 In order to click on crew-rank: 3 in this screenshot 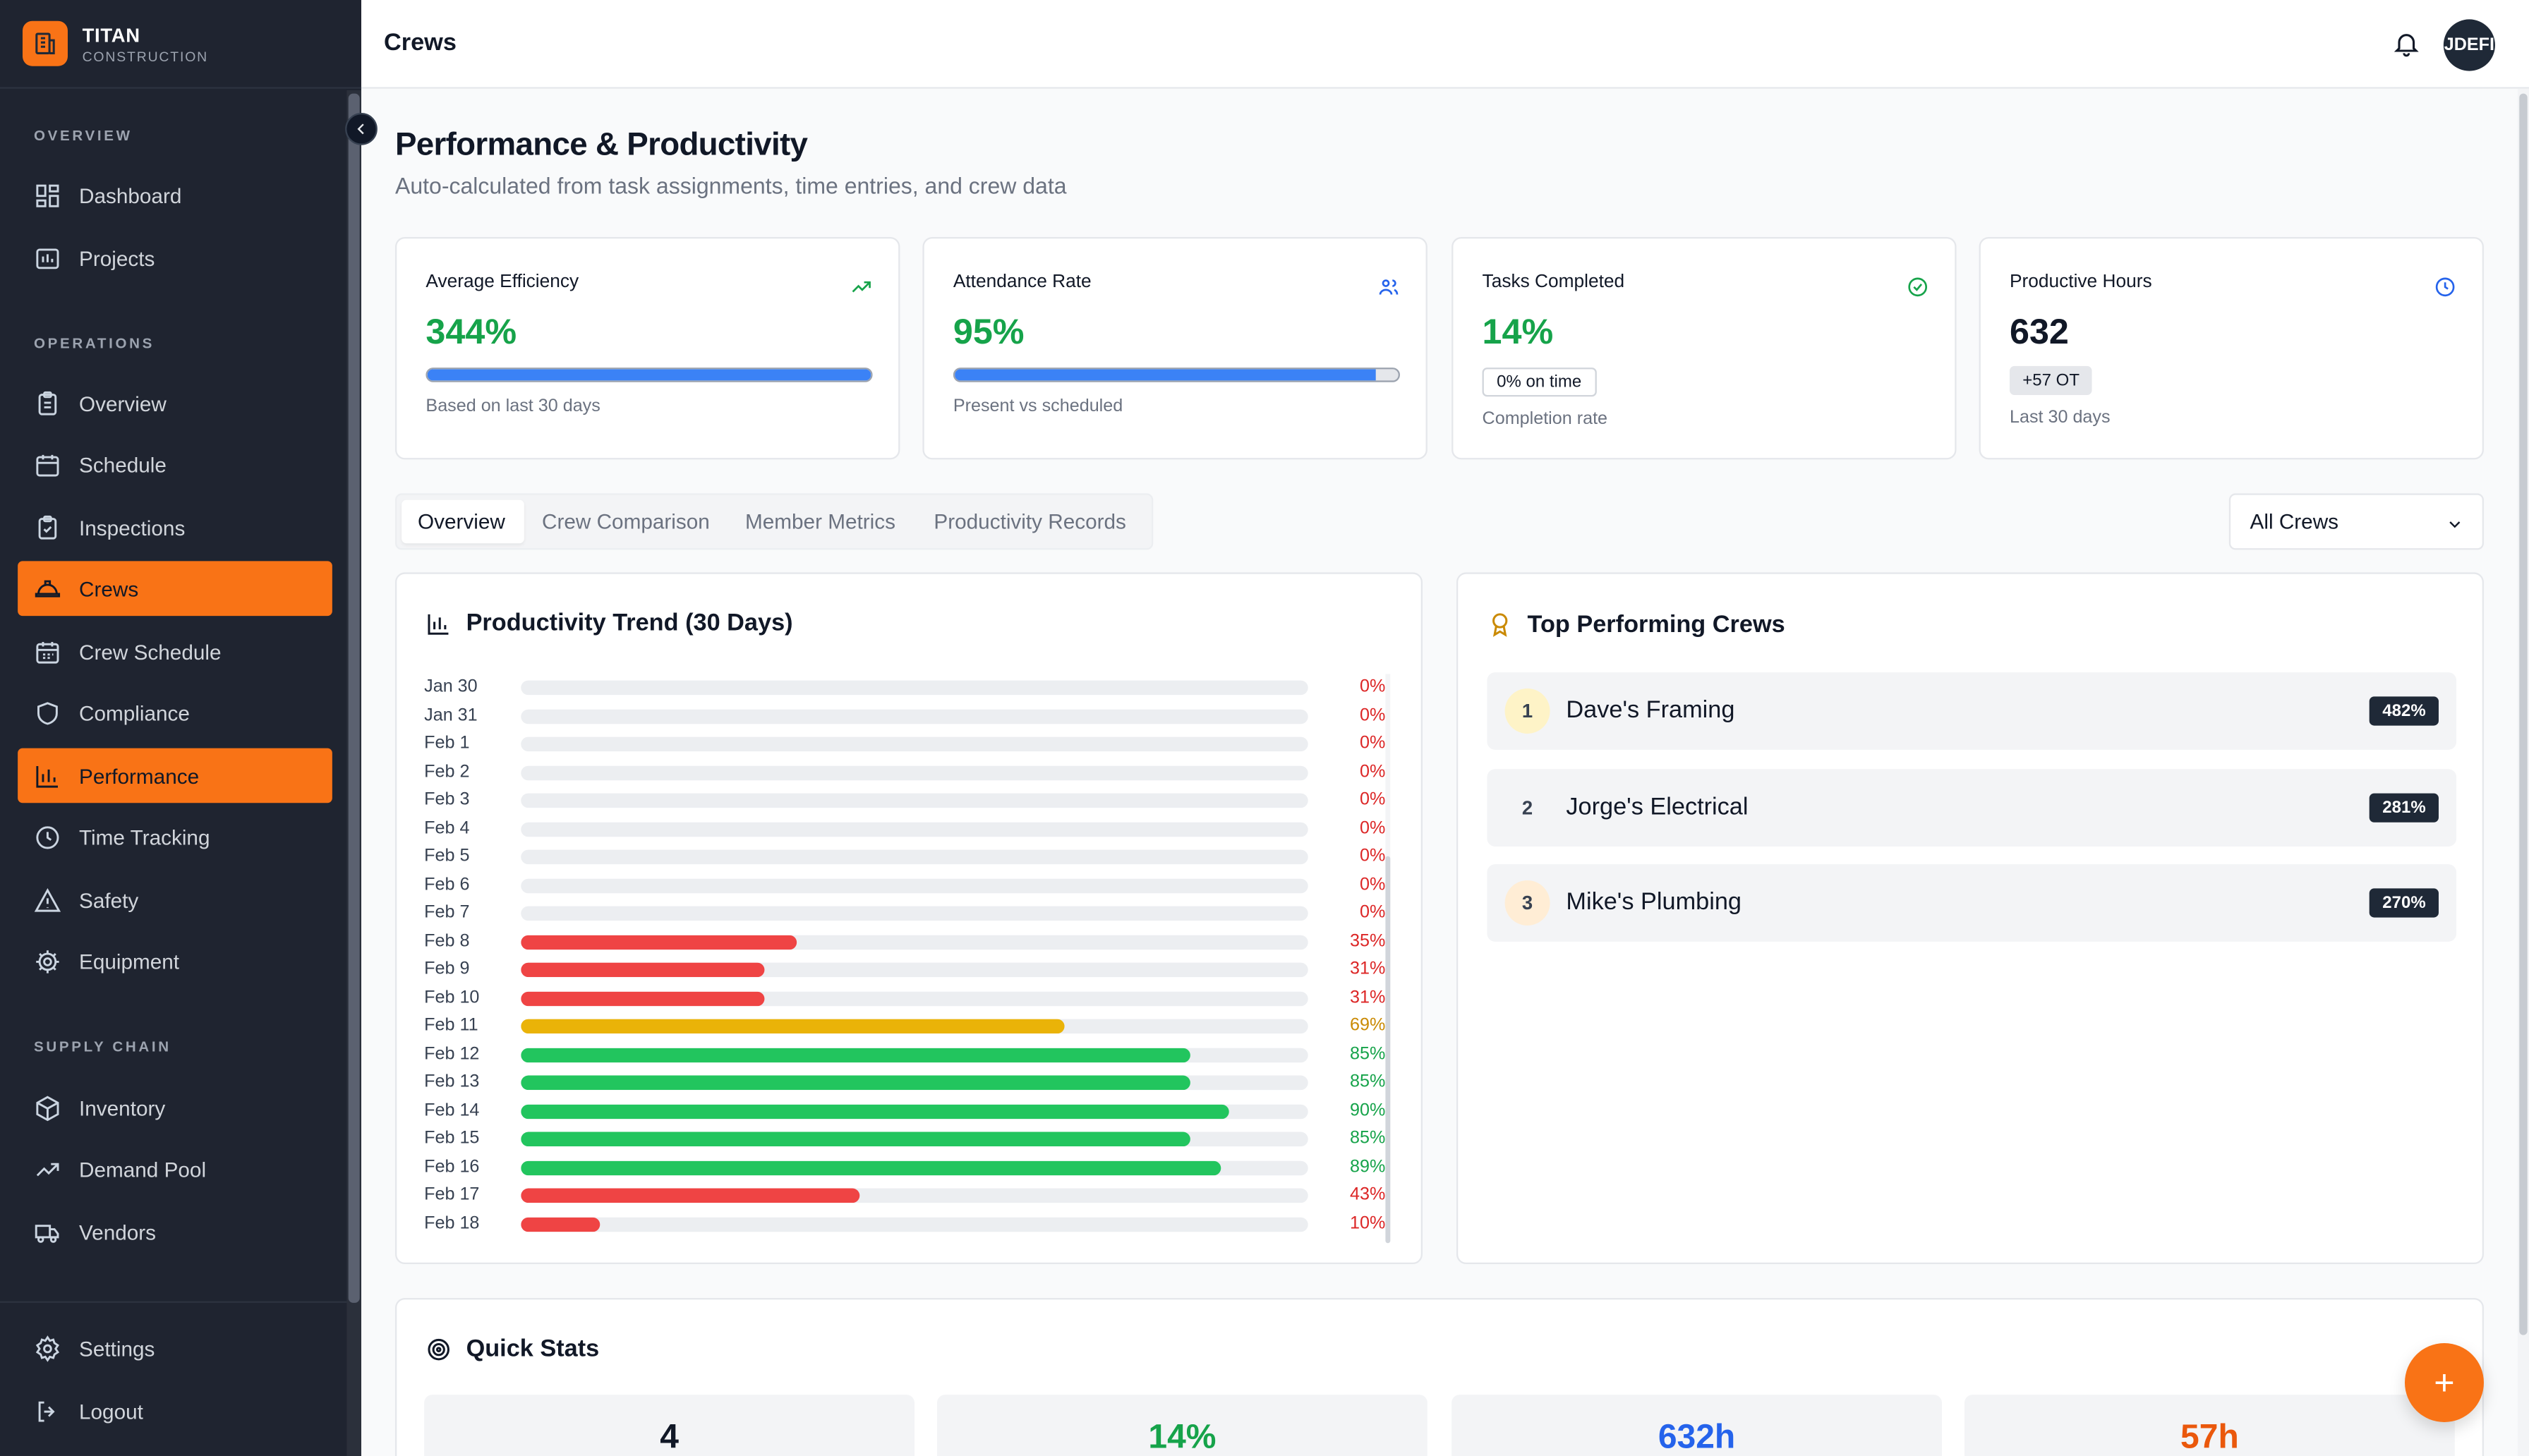, I will do `click(1527, 903)`.